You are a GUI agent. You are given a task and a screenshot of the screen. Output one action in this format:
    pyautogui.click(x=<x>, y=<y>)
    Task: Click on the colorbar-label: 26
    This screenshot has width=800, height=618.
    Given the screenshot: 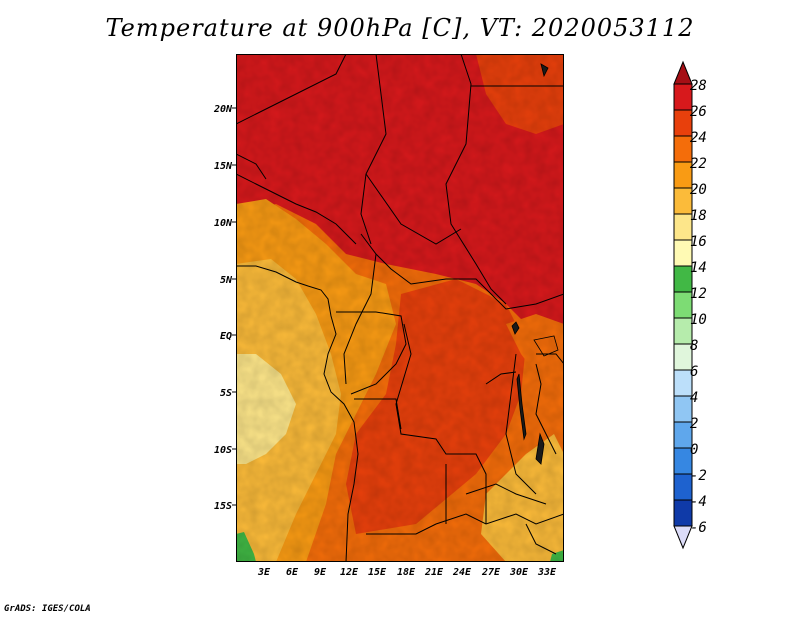 What is the action you would take?
    pyautogui.click(x=698, y=112)
    